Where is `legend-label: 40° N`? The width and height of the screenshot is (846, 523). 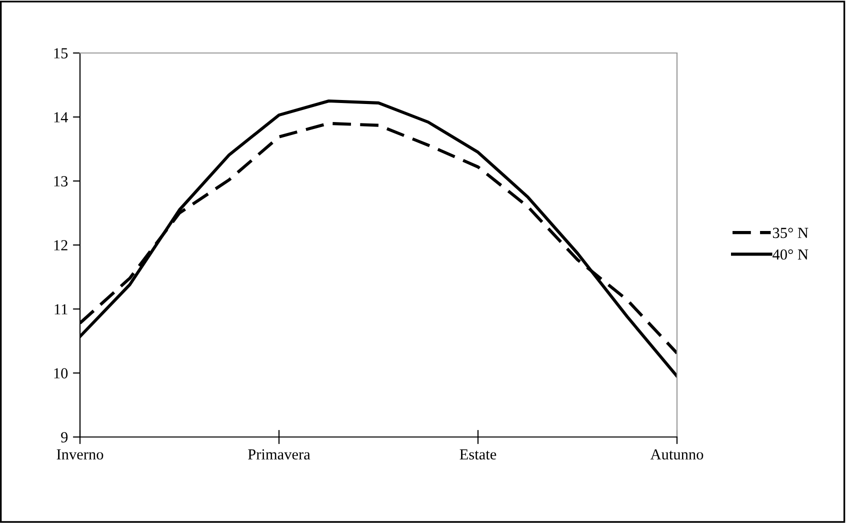
legend-label: 40° N is located at coordinates (790, 254).